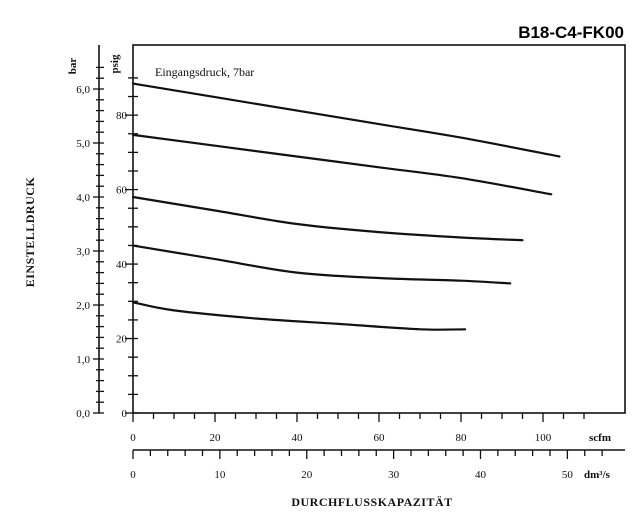 This screenshot has height=517, width=642. Describe the element at coordinates (568, 475) in the screenshot. I see `dm3s-tick-label: 50` at that location.